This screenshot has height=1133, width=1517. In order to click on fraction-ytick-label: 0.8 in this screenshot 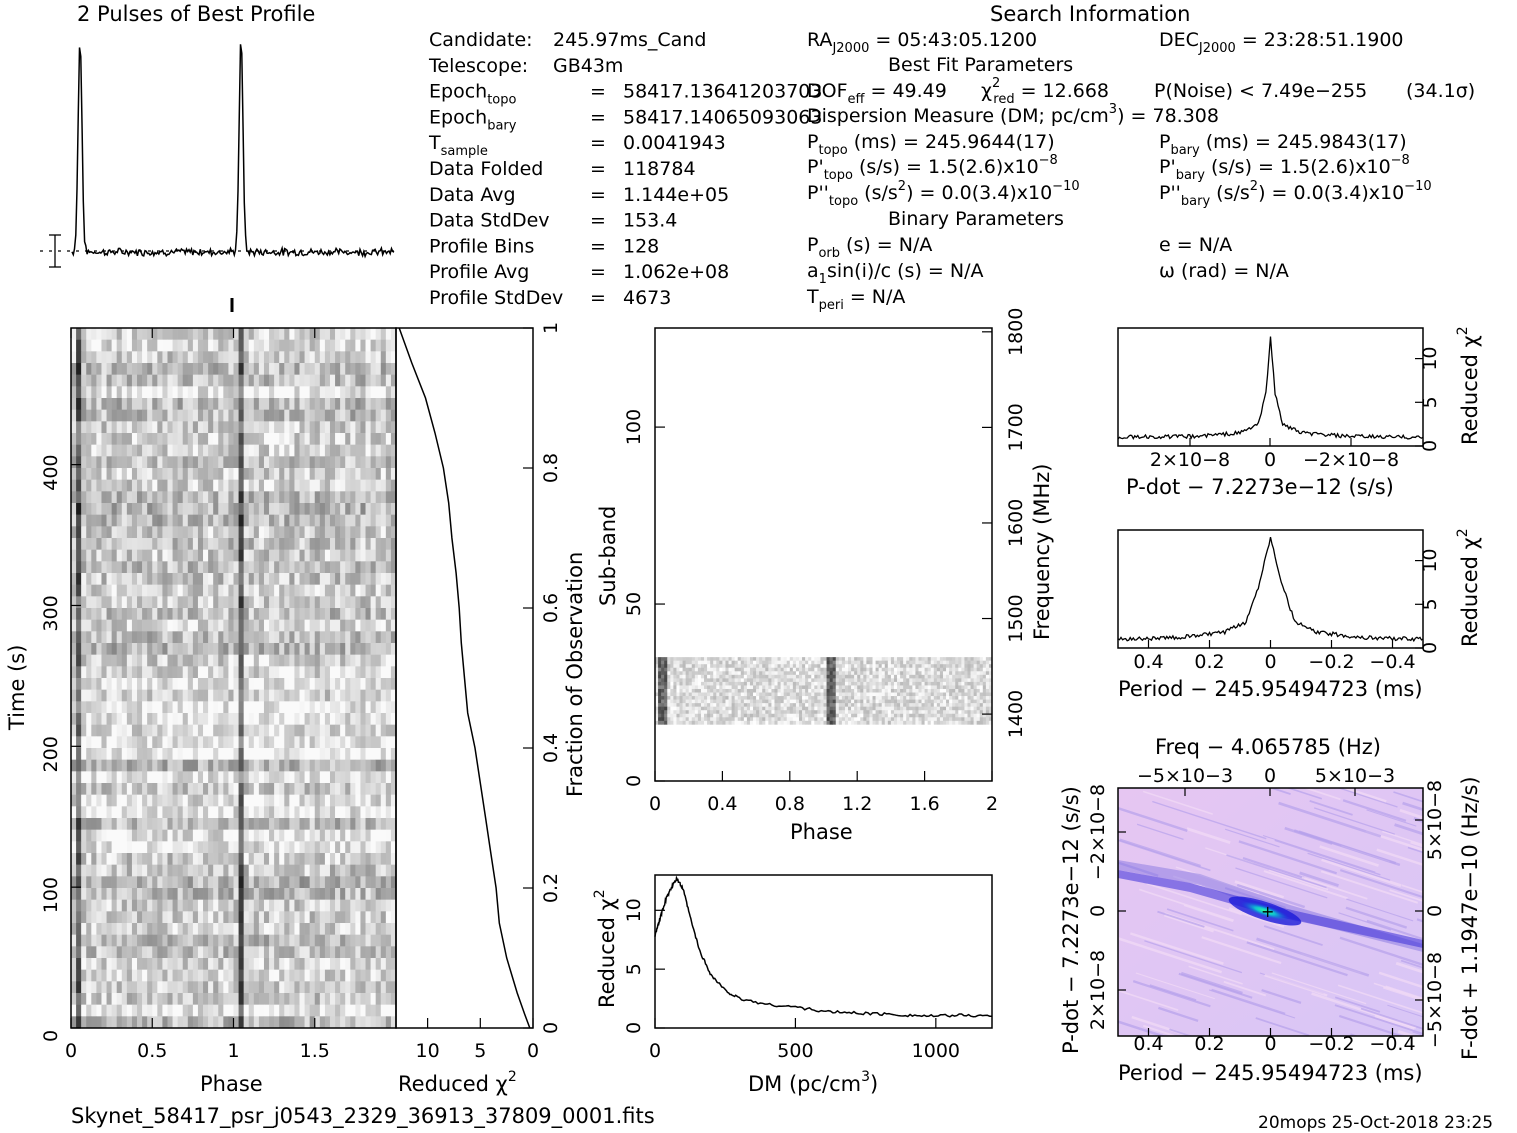, I will do `click(551, 468)`.